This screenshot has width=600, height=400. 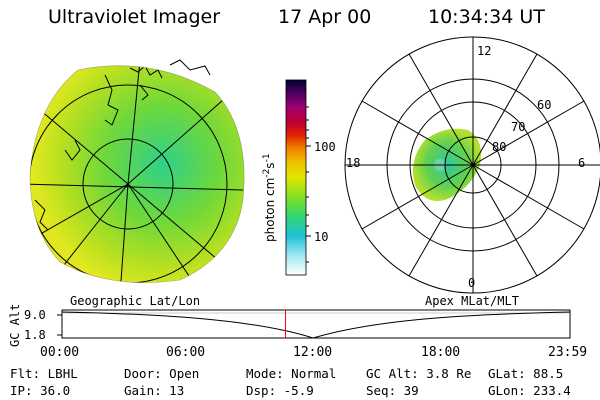 What do you see at coordinates (552, 390) in the screenshot?
I see `status-value: 233.4` at bounding box center [552, 390].